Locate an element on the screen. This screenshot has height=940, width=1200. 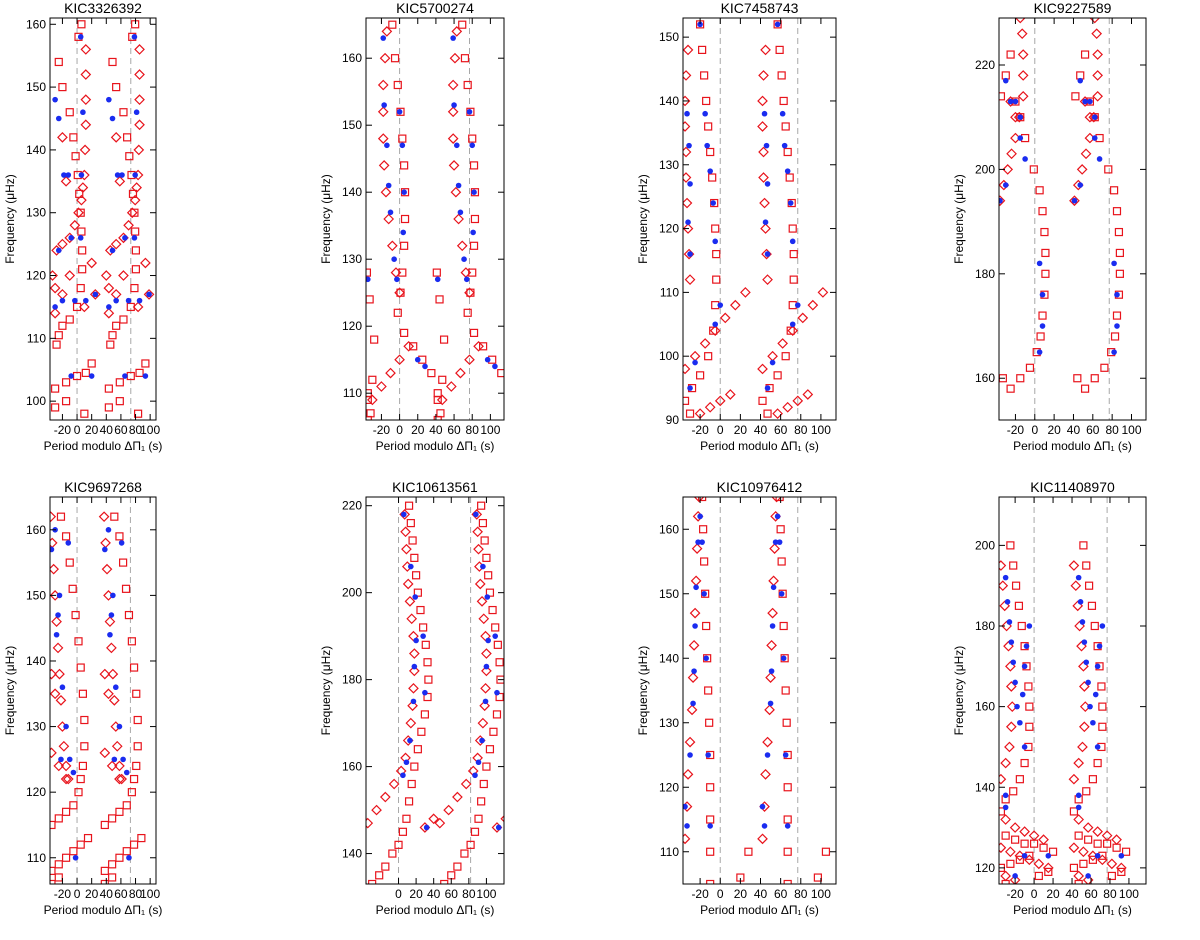
y-tick-label: 90 is located at coordinates (673, 420).